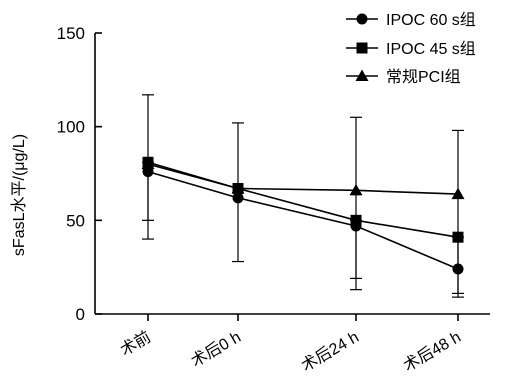  Describe the element at coordinates (135, 344) in the screenshot. I see `x-tick-label: 术前` at that location.